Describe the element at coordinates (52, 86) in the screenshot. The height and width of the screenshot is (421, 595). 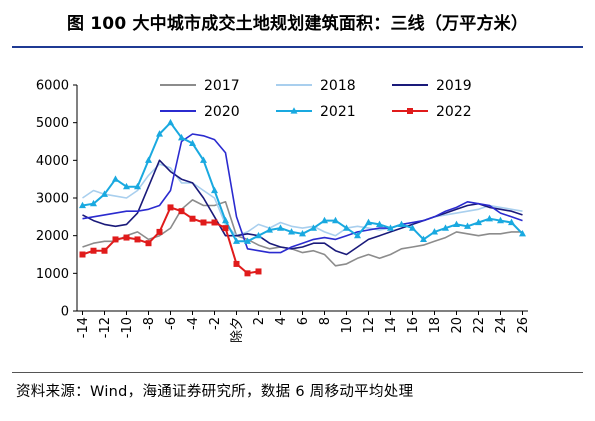
I see `y-tick-label: 6000` at that location.